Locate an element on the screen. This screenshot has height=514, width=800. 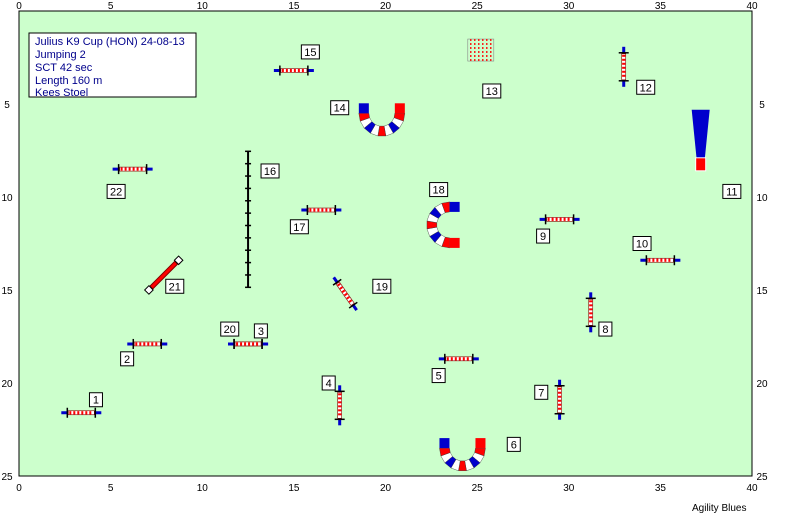
obstacle-10-jump is located at coordinates (660, 260).